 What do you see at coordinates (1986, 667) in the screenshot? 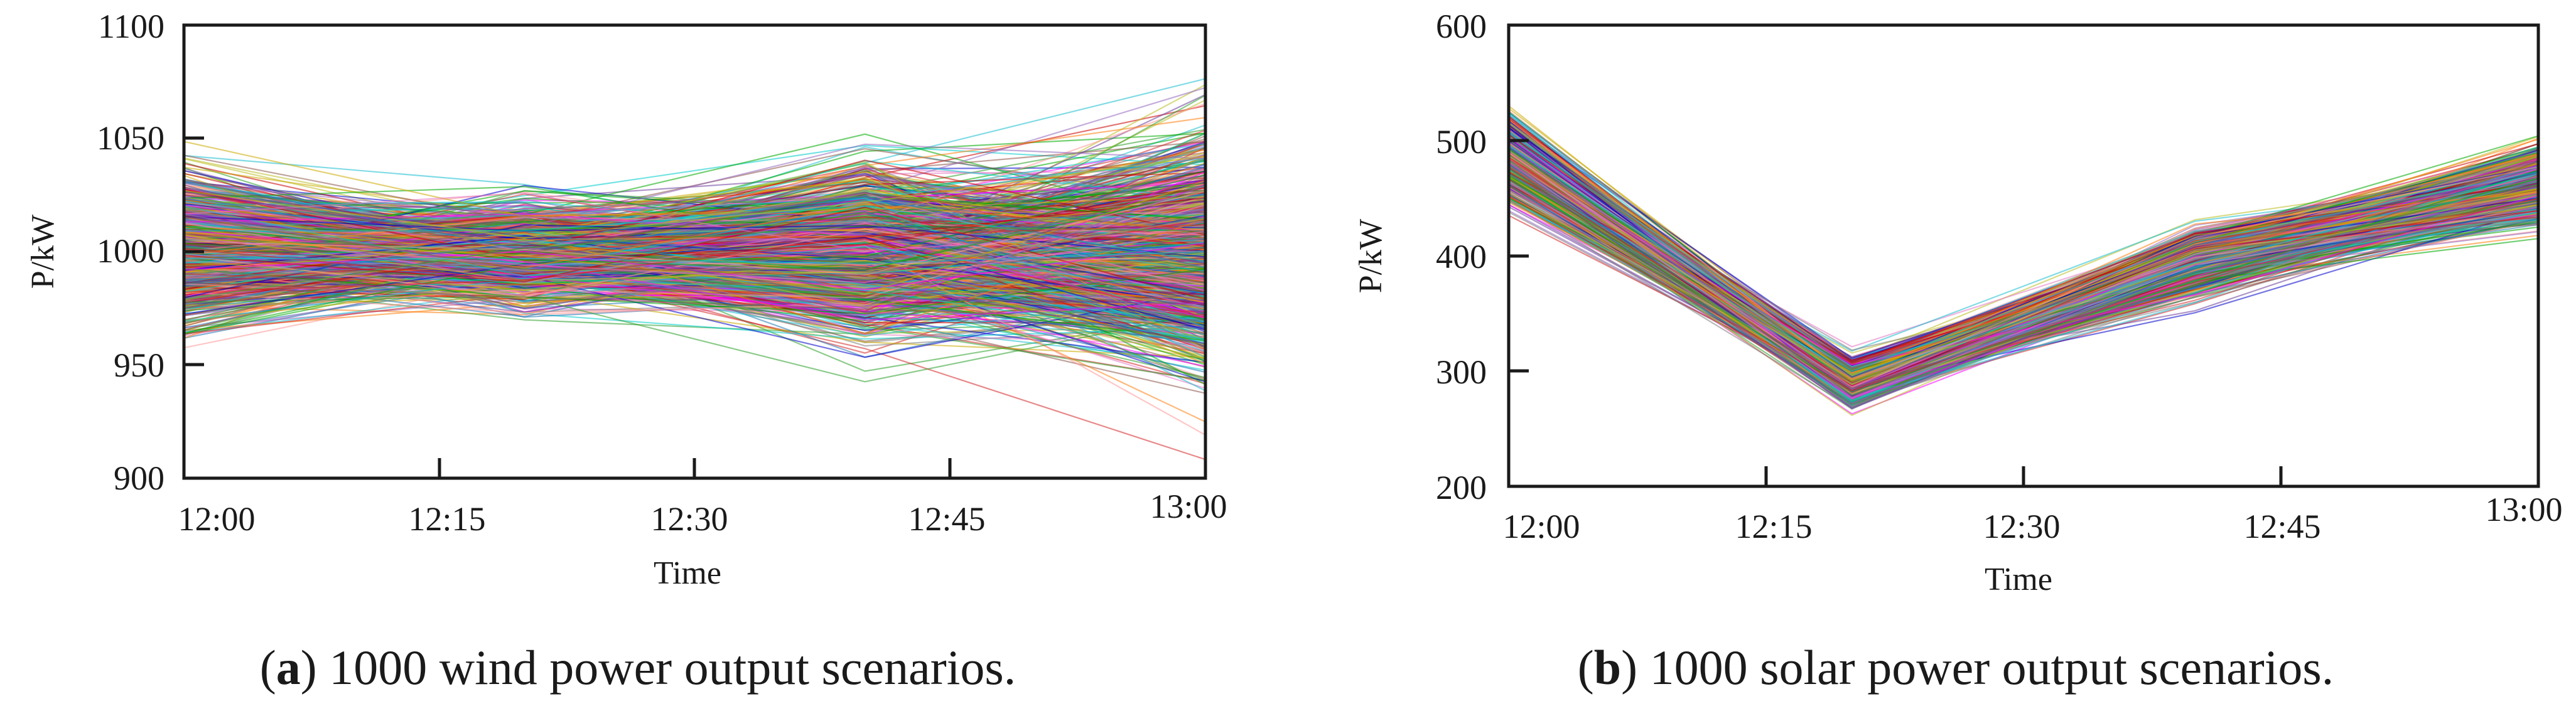
I see `solar-caption-text: 1000 solar power output scenarios.` at bounding box center [1986, 667].